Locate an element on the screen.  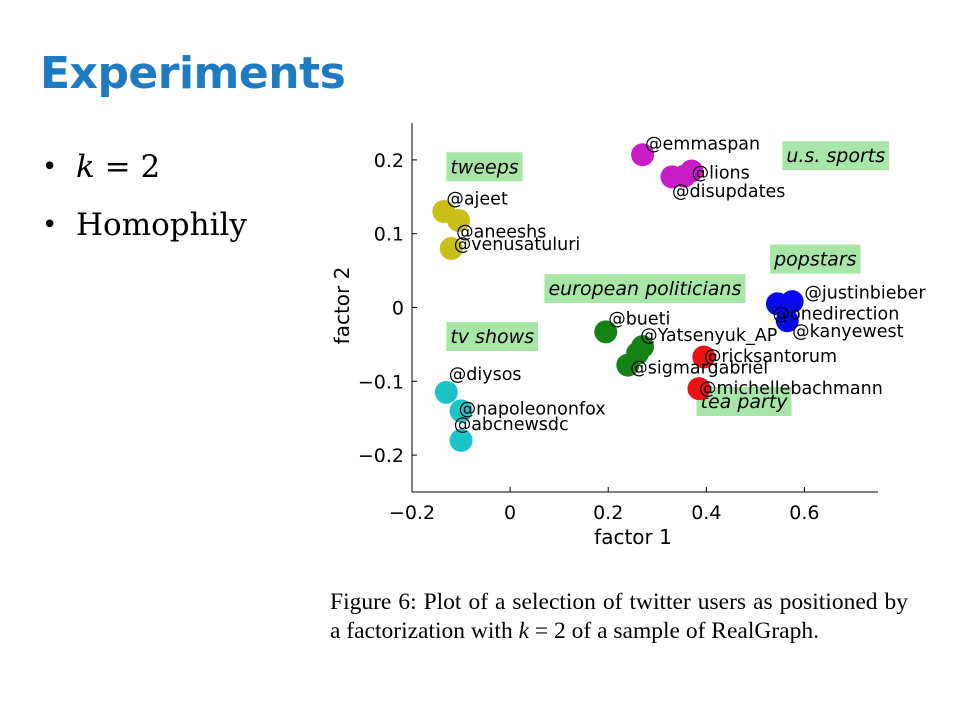
bullet-text: = 2 is located at coordinates (127, 167).